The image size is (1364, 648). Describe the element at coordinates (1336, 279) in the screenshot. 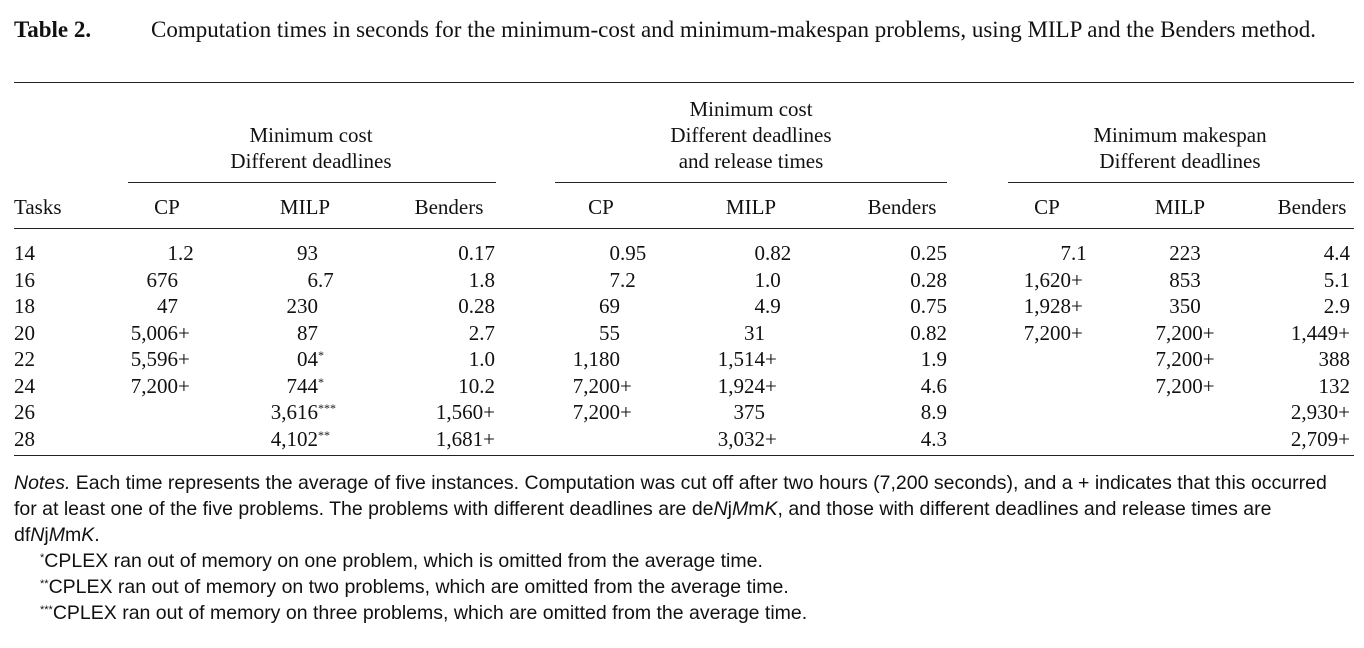

I see `table-cell: 5.1` at that location.